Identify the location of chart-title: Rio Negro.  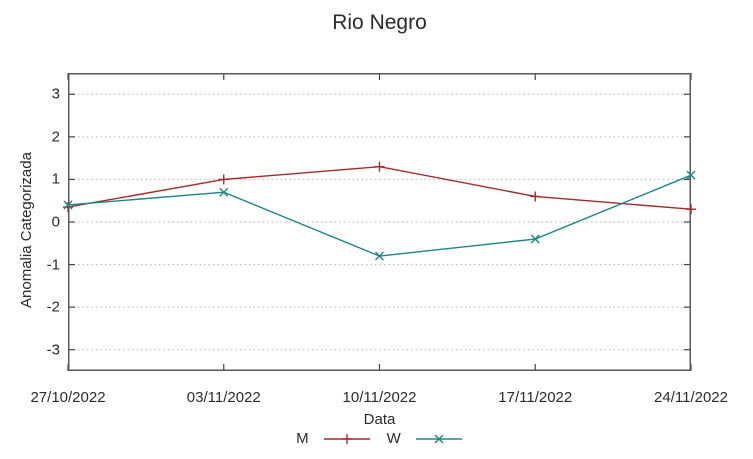
(379, 22).